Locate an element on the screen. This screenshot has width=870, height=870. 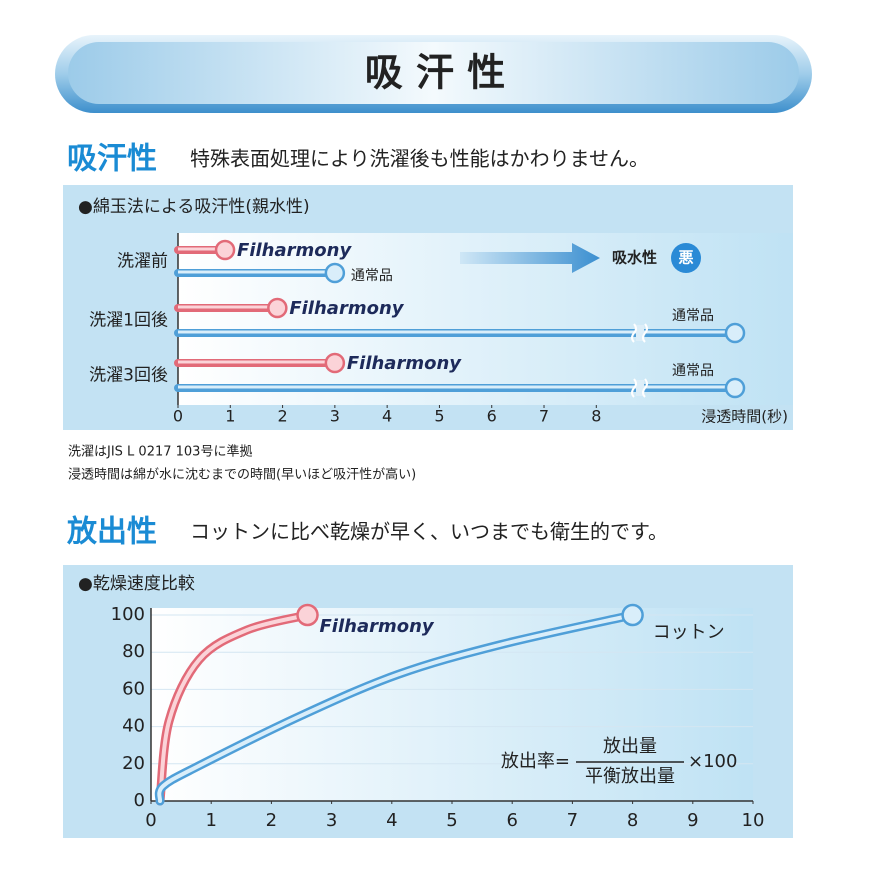
formula: 放出率= is located at coordinates (535, 761).